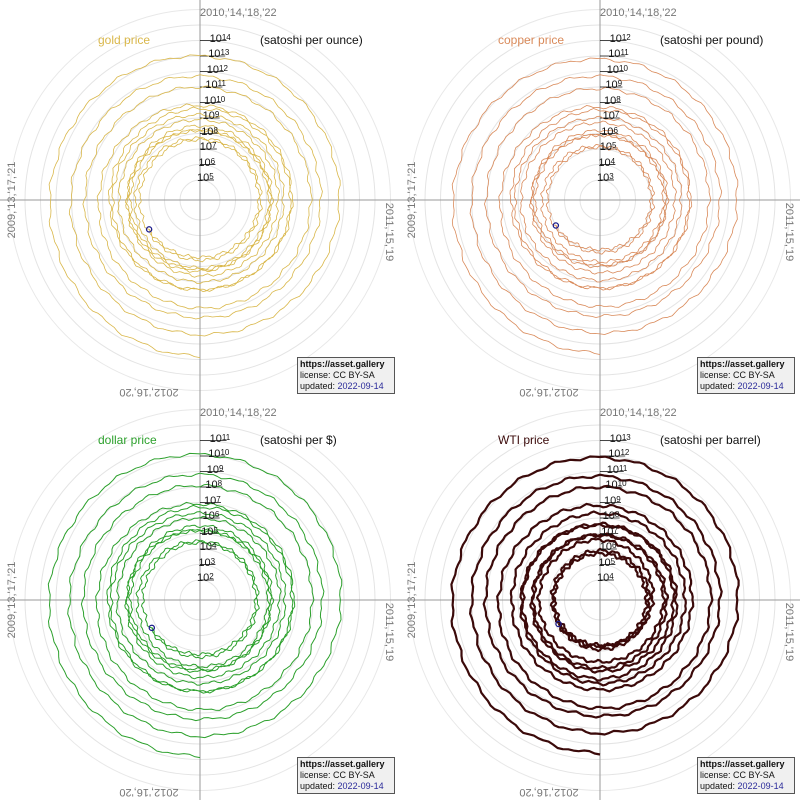  I want to click on chart-title: dollar price, so click(127, 440).